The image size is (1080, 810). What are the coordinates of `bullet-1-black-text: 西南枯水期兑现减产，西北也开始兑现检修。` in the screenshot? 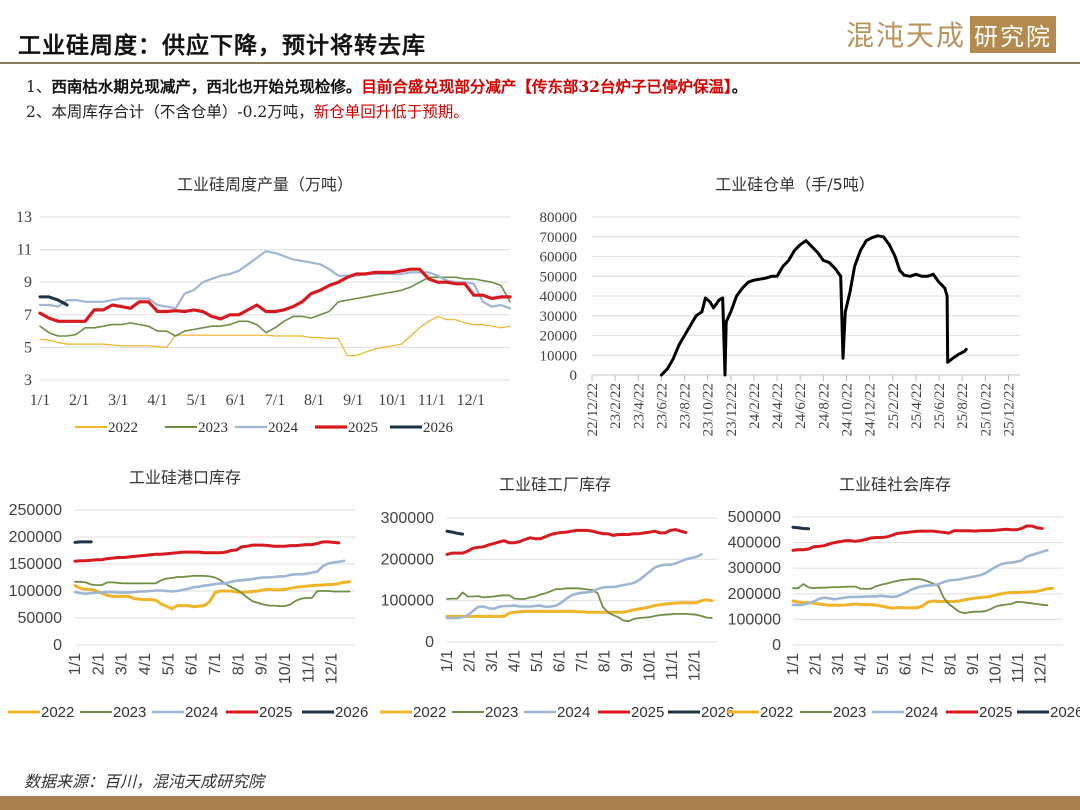 It's located at (206, 86).